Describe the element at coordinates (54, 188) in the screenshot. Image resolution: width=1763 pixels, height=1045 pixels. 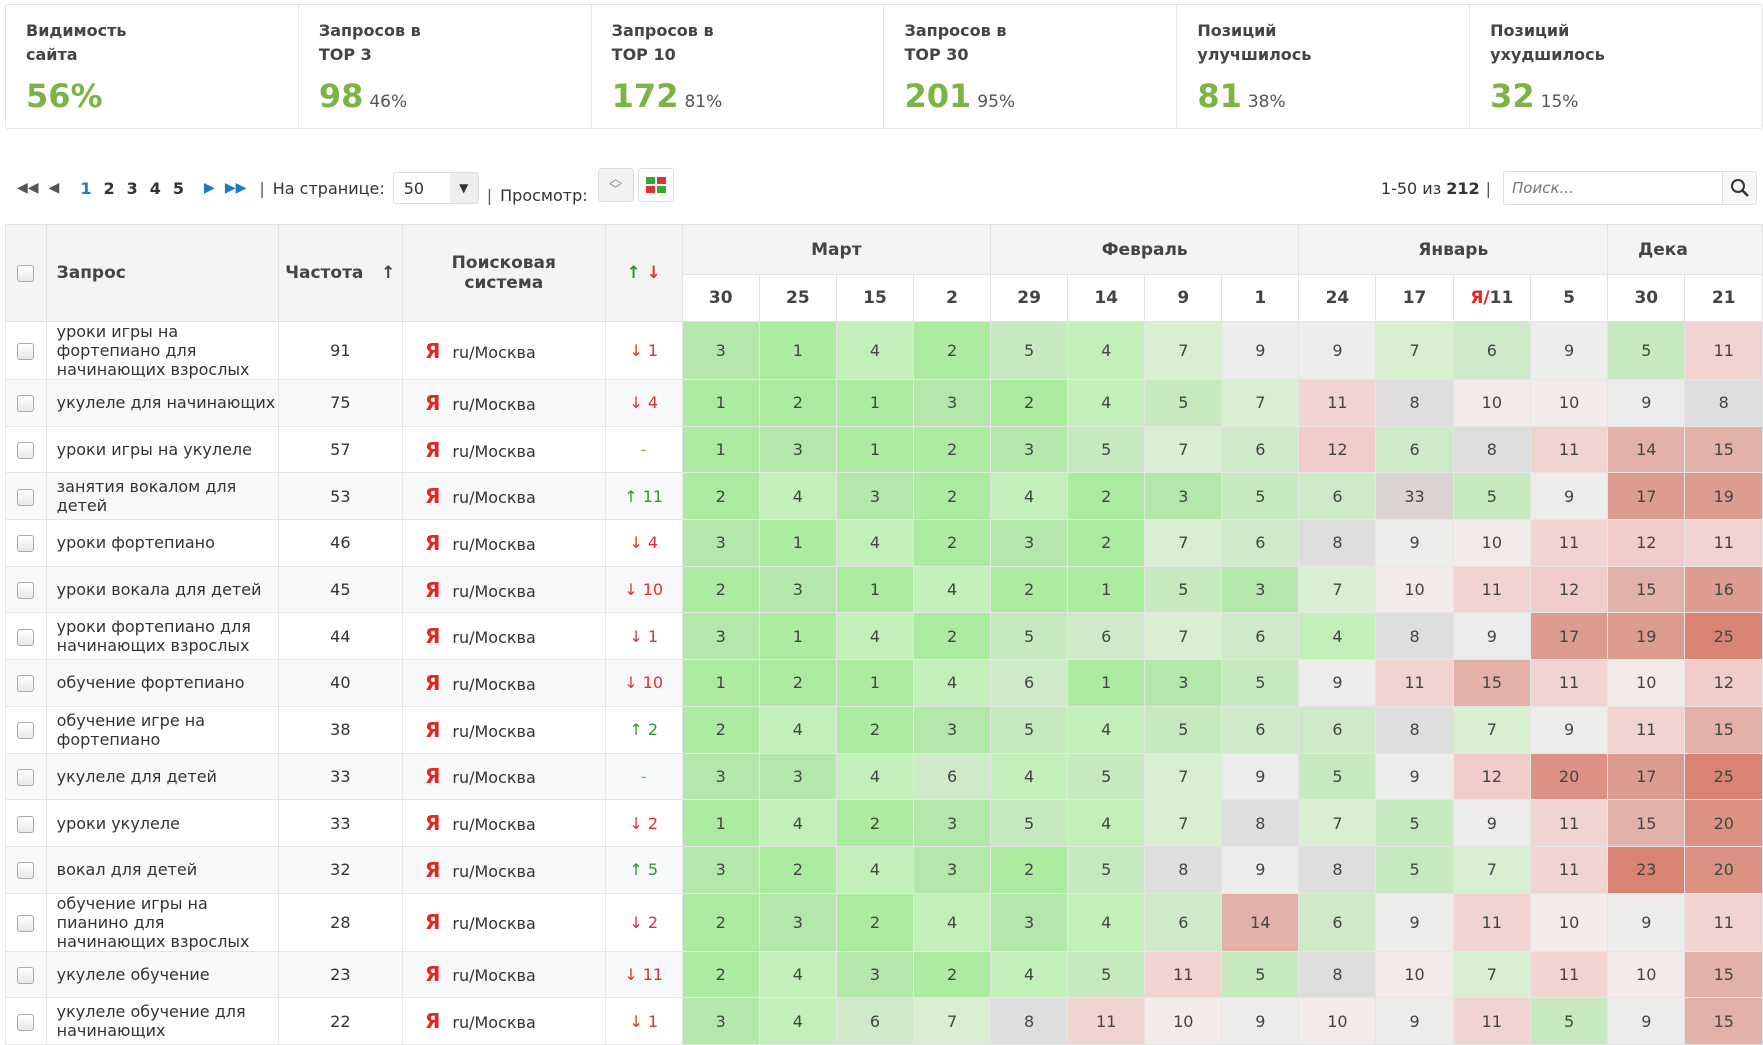
I see `prev-page-icon: ◀` at that location.